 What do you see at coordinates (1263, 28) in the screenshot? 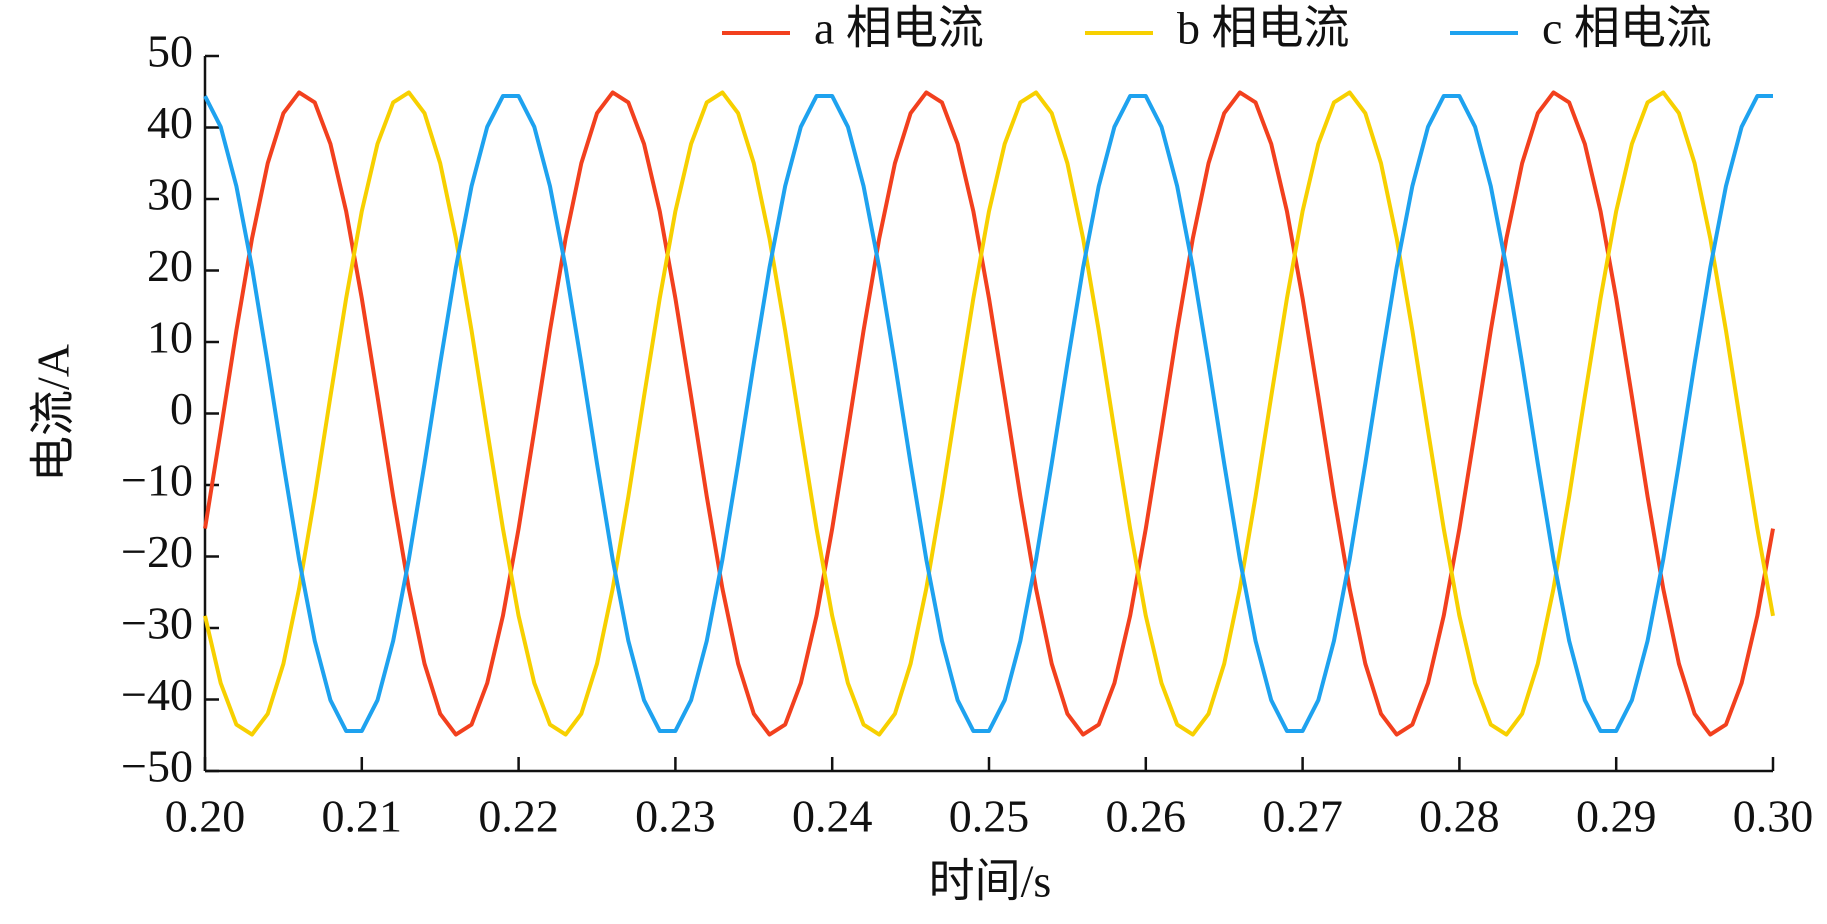
I see `legend-label: b 相电流` at bounding box center [1263, 28].